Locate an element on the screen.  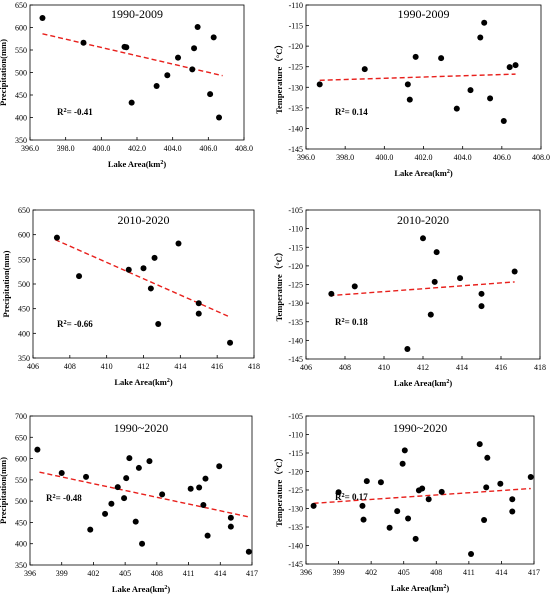
y-tick-label: 450 is located at coordinates (21, 95).